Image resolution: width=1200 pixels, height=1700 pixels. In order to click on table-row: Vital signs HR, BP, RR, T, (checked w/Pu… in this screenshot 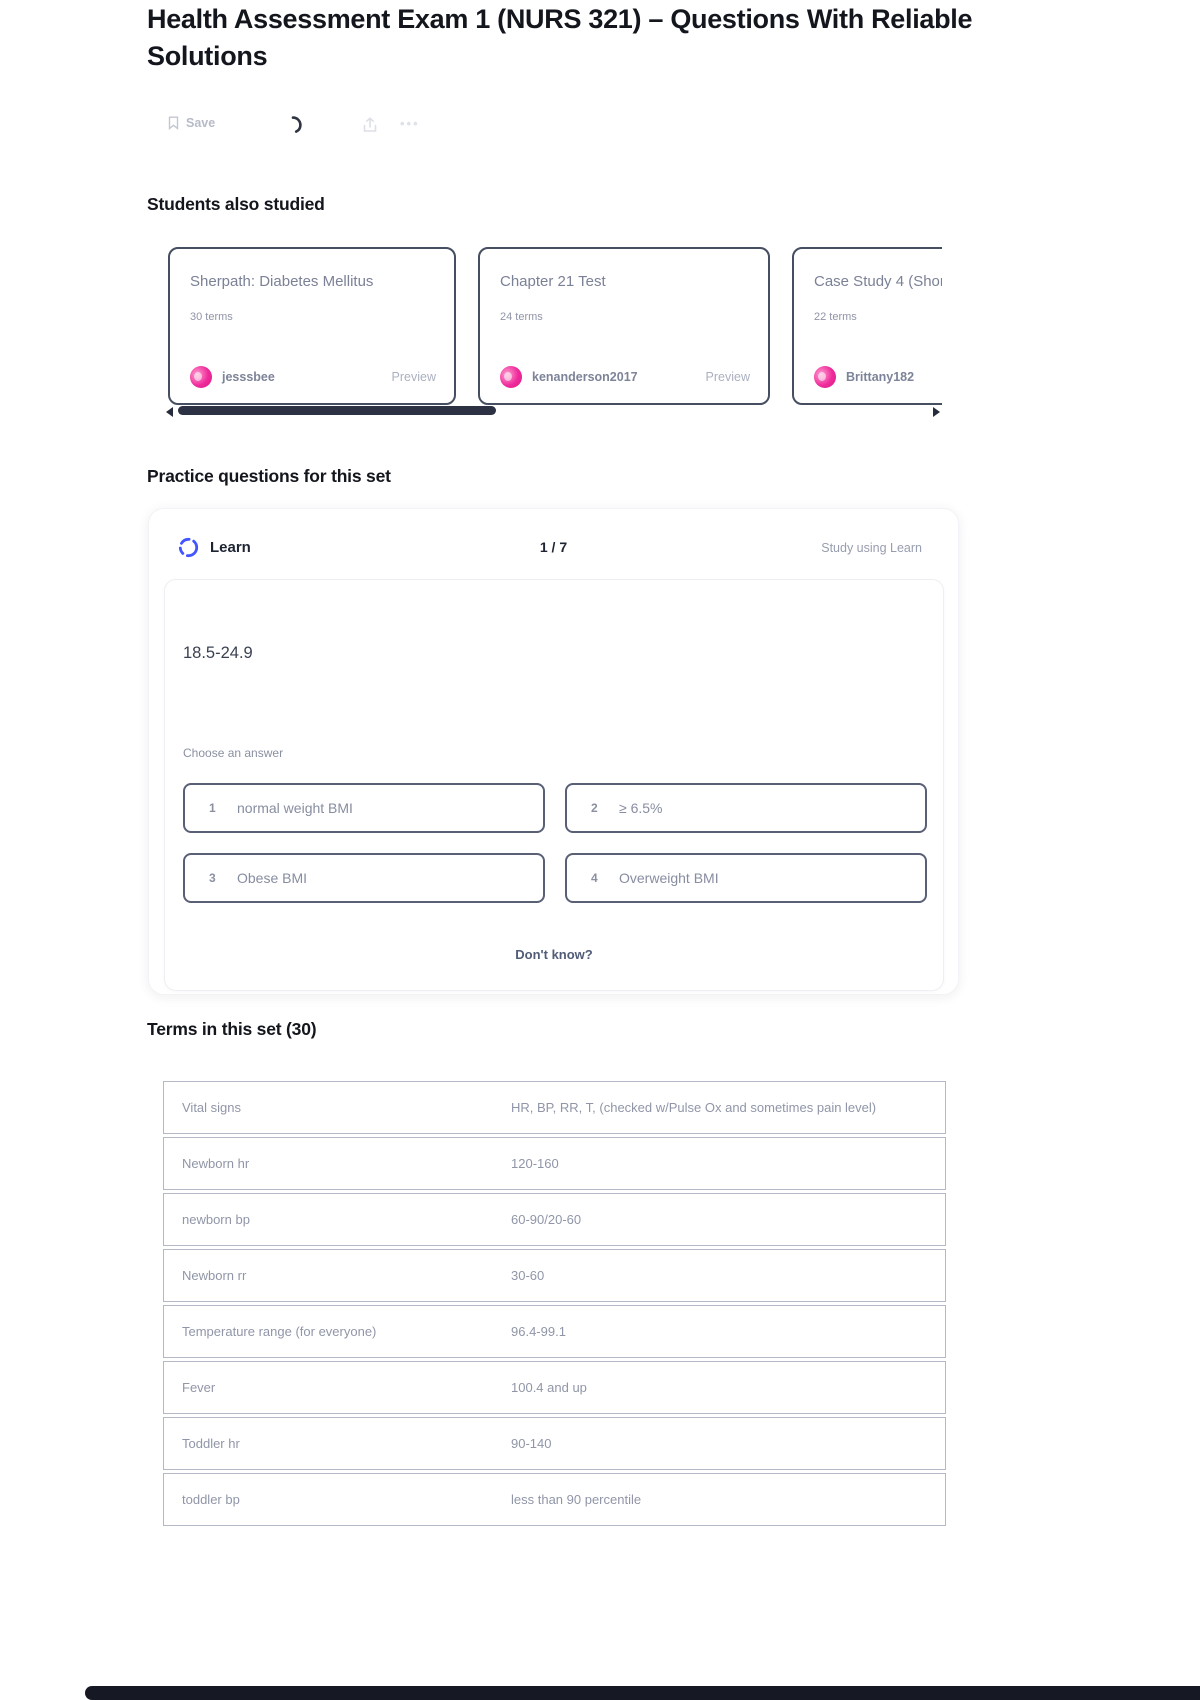, I will do `click(554, 1107)`.